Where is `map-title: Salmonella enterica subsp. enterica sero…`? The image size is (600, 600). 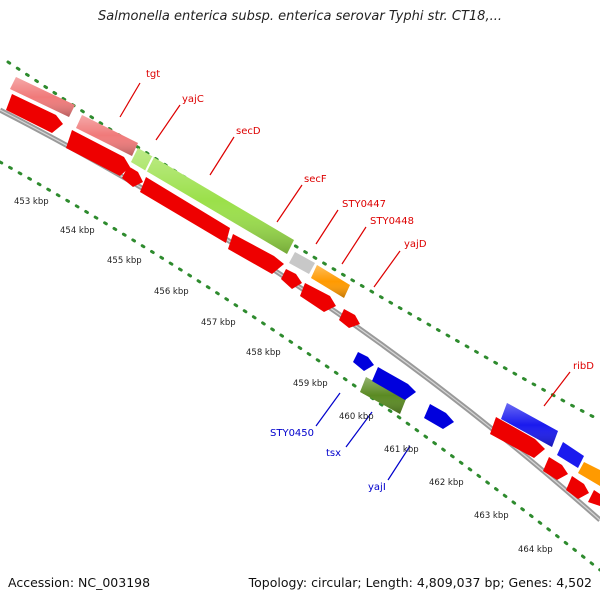 map-title: Salmonella enterica subsp. enterica sero… is located at coordinates (300, 16).